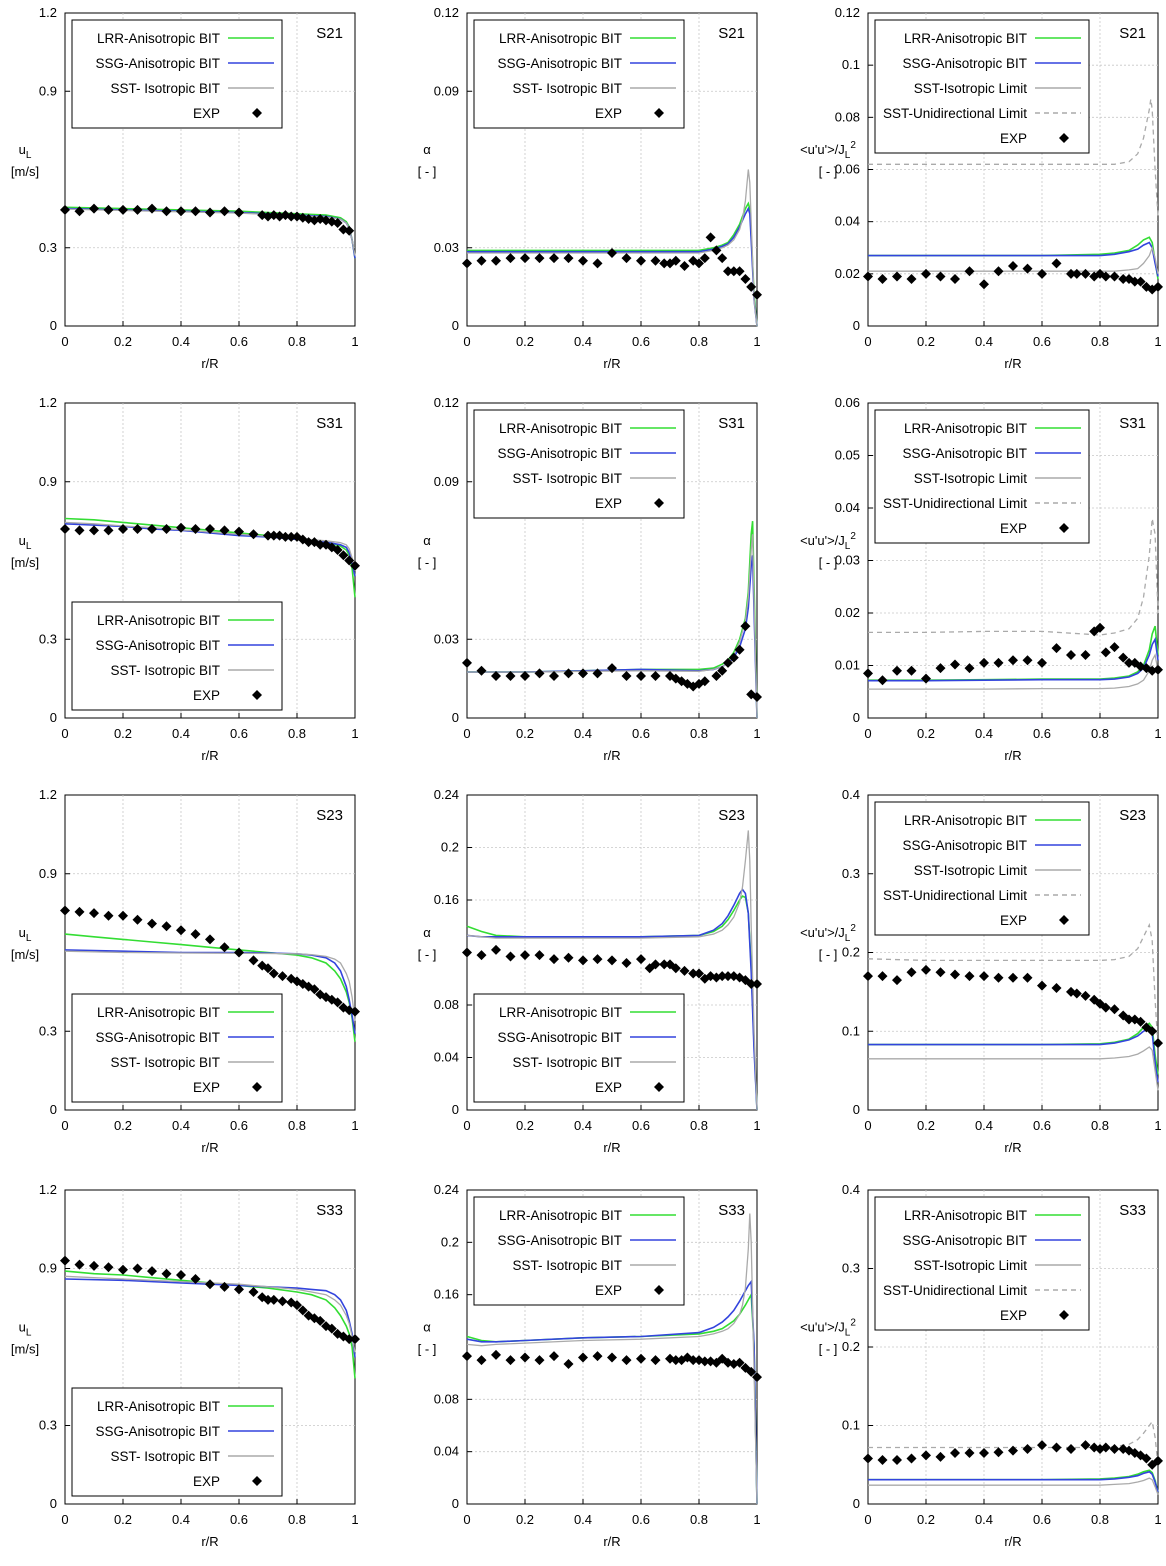 The height and width of the screenshot is (1566, 1166). I want to click on y-tick-label: 0.02, so click(847, 273).